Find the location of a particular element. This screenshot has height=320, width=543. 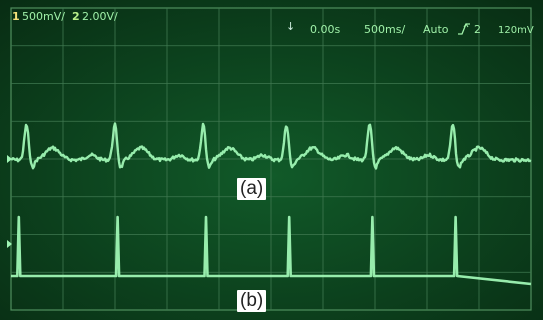

trigger-mode: Auto is located at coordinates (436, 29).